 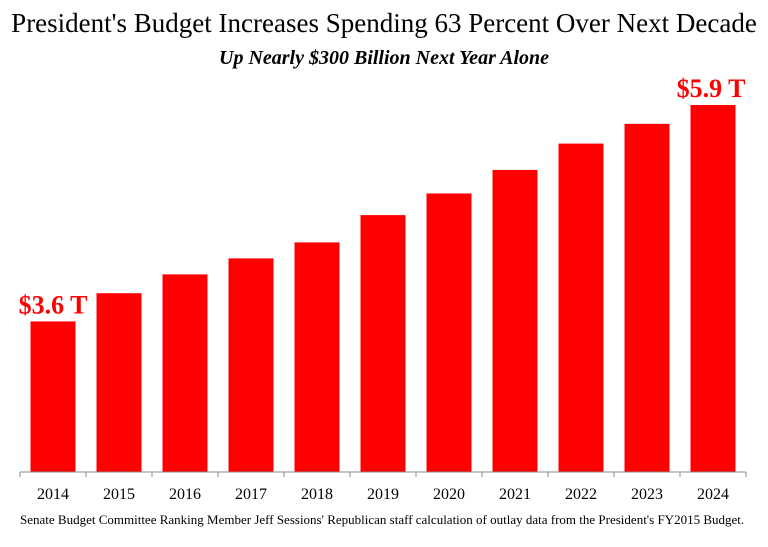 I want to click on x-tick-label-2016: 2016, so click(x=185, y=494).